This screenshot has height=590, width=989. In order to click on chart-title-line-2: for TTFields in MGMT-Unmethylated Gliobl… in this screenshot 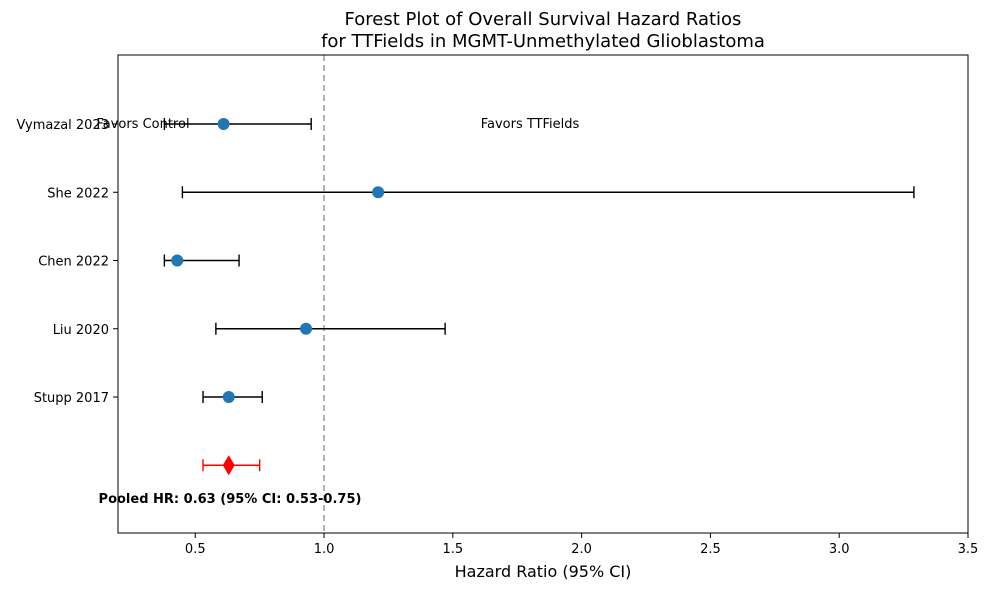, I will do `click(543, 41)`.